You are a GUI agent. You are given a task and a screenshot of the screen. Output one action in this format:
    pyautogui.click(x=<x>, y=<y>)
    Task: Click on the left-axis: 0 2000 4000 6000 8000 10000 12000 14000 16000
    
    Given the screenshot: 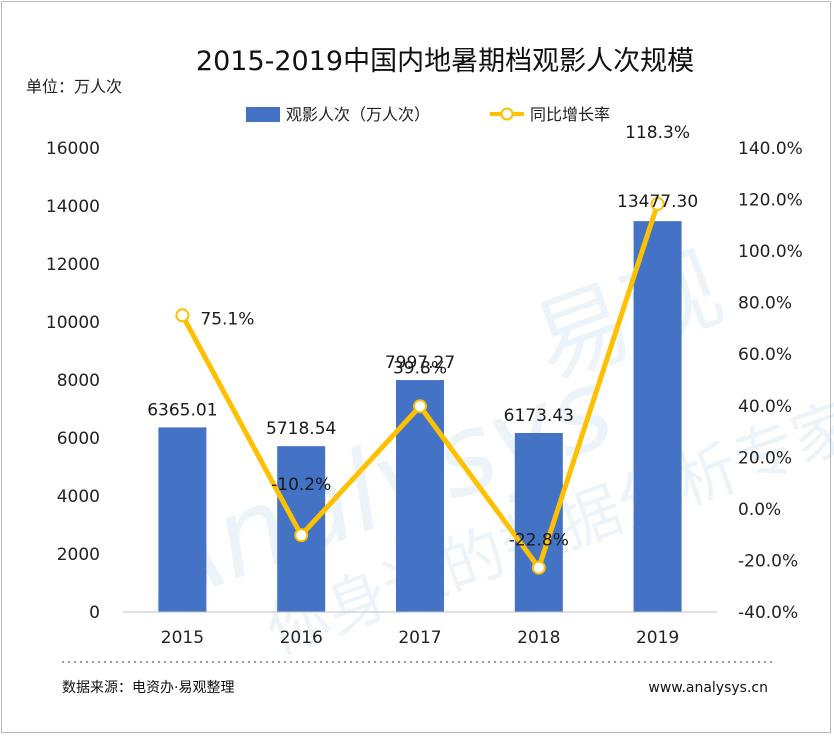 What is the action you would take?
    pyautogui.click(x=73, y=381)
    